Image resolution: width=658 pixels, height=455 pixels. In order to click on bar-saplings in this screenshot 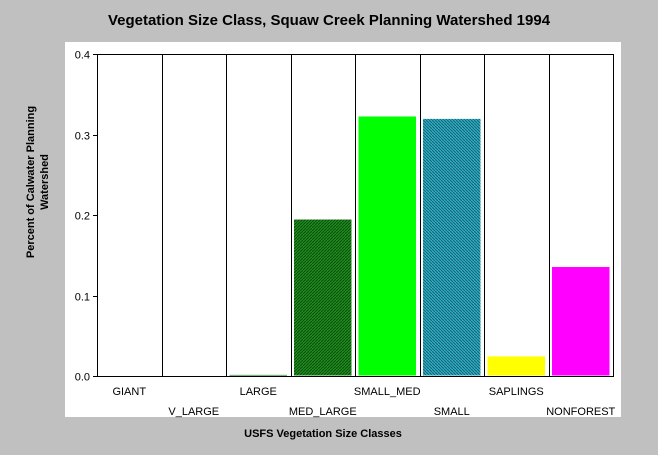, I will do `click(516, 366)`.